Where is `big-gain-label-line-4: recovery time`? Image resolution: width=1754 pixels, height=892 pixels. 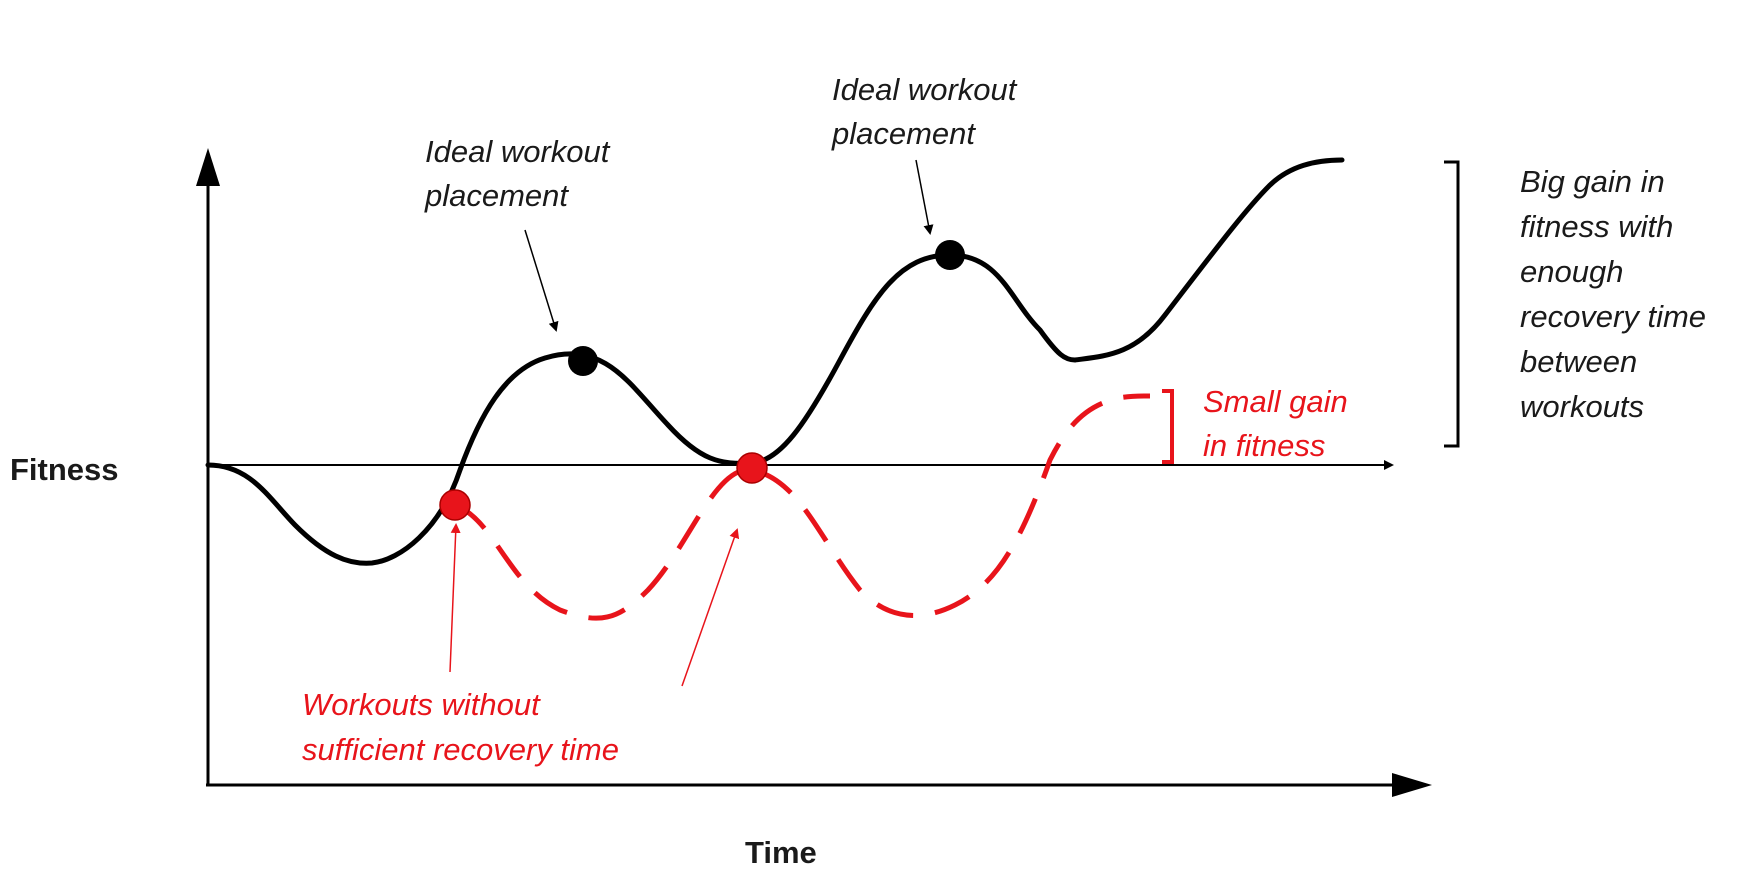
big-gain-label-line-4: recovery time is located at coordinates (1613, 316).